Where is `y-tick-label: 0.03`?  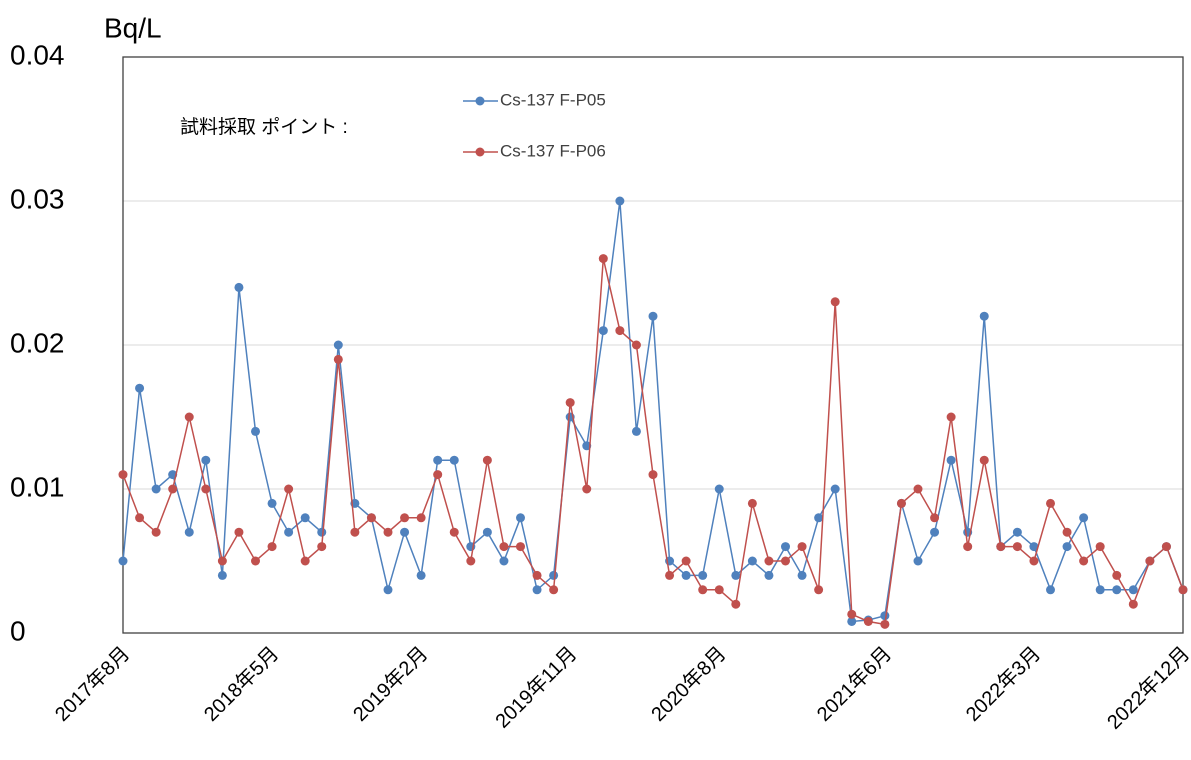
y-tick-label: 0.03 is located at coordinates (37, 198).